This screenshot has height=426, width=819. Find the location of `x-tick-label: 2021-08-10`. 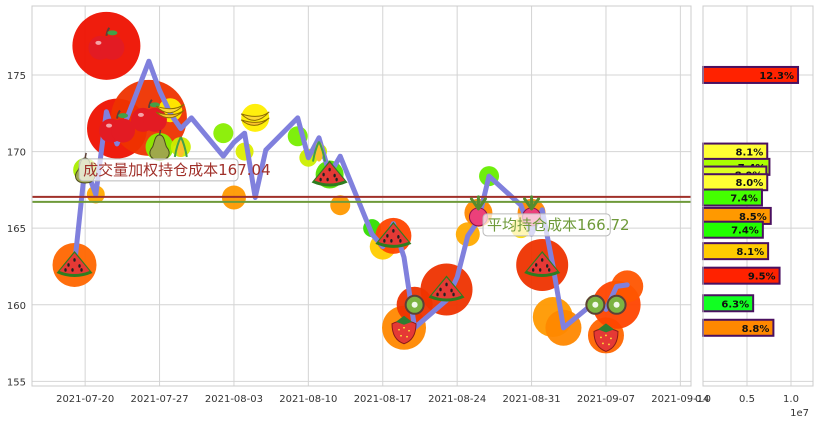

x-tick-label: 2021-08-10 is located at coordinates (308, 399).